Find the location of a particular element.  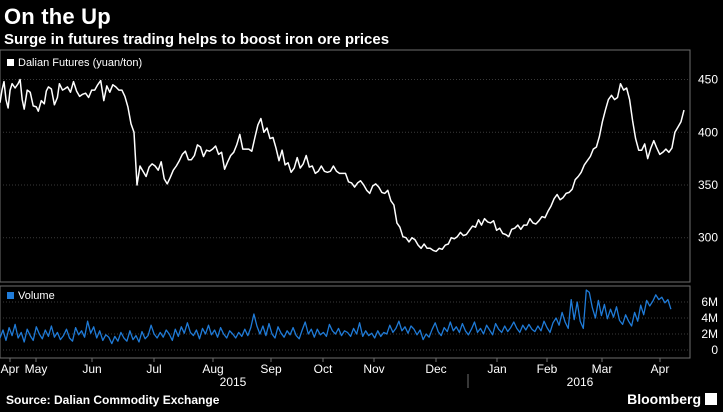

bloomberg-logo: Bloomberg is located at coordinates (664, 399).